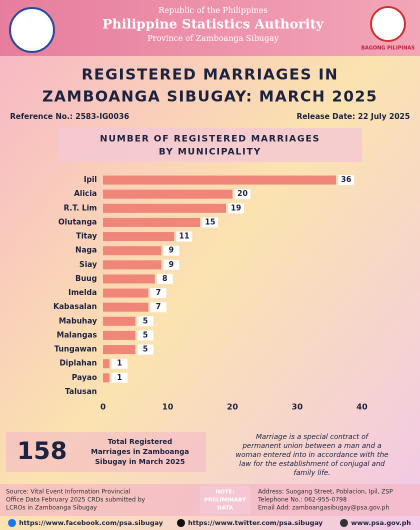 Image resolution: width=420 pixels, height=530 pixels. Describe the element at coordinates (344, 523) in the screenshot. I see `web-icon` at that location.